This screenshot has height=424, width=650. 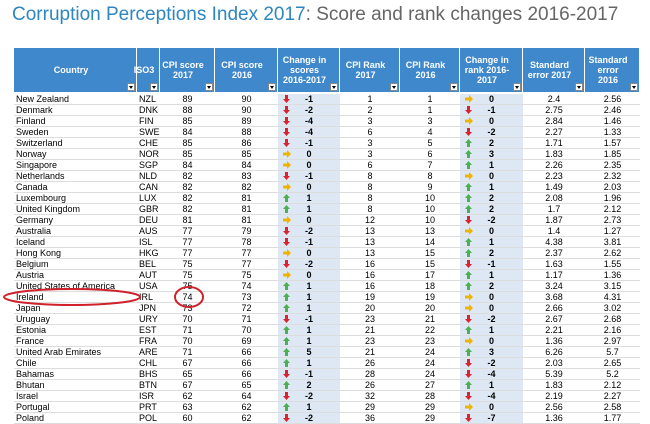 What do you see at coordinates (75, 165) in the screenshot?
I see `cell: Singapore` at bounding box center [75, 165].